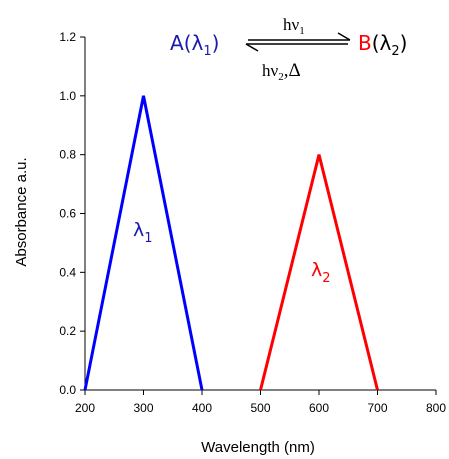 Image resolution: width=449 pixels, height=459 pixels. What do you see at coordinates (436, 408) in the screenshot?
I see `x-tick-label: 800` at bounding box center [436, 408].